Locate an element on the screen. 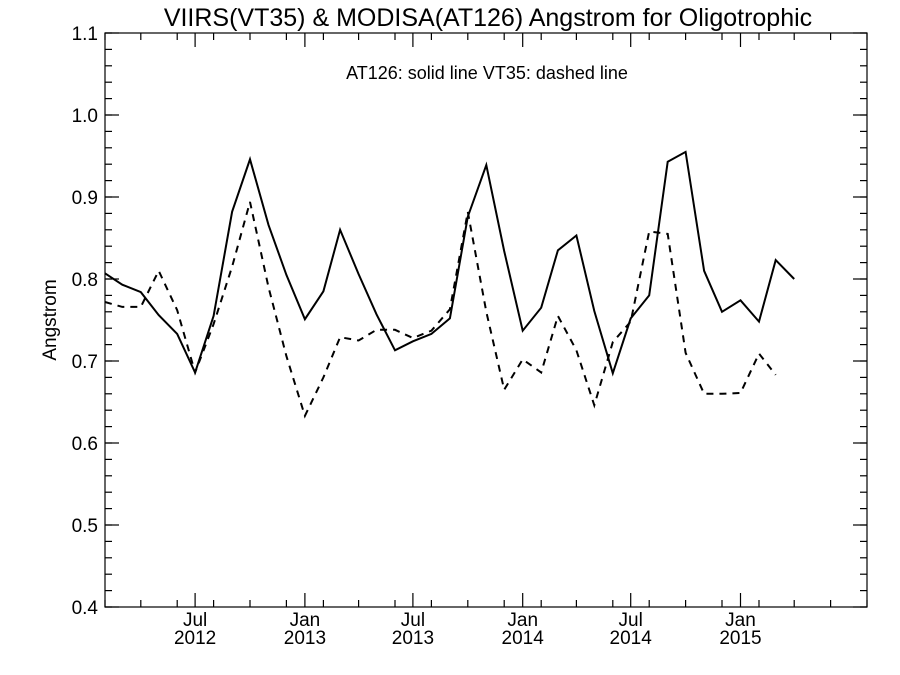  y-tick-label: 1.1 is located at coordinates (85, 34).